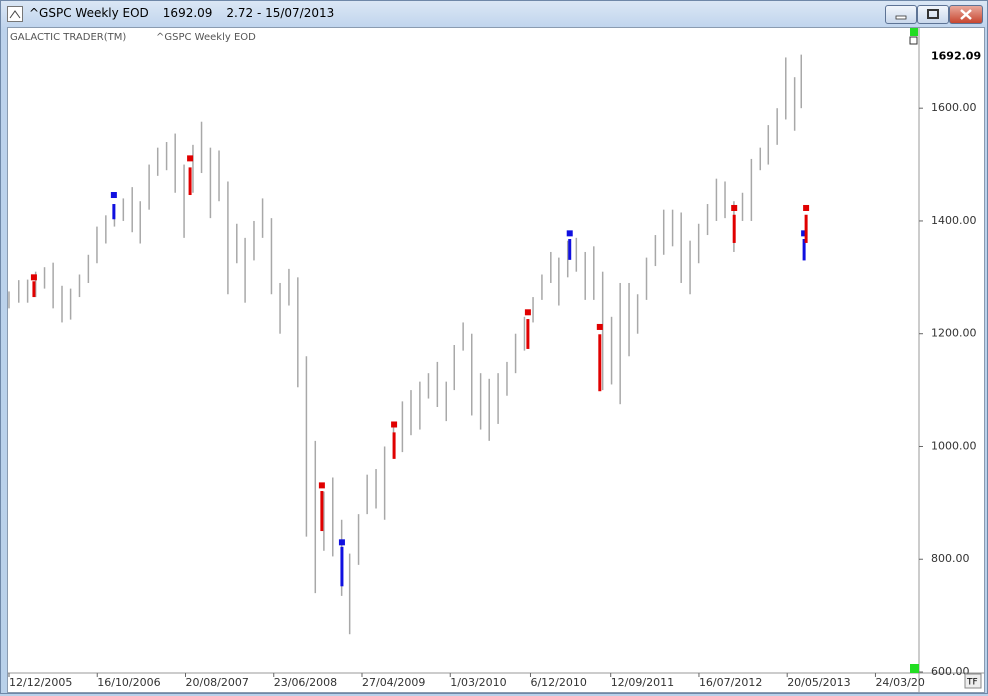 This screenshot has width=988, height=696. Describe the element at coordinates (478, 682) in the screenshot. I see `x-tick-label: 1/03/2010` at that location.